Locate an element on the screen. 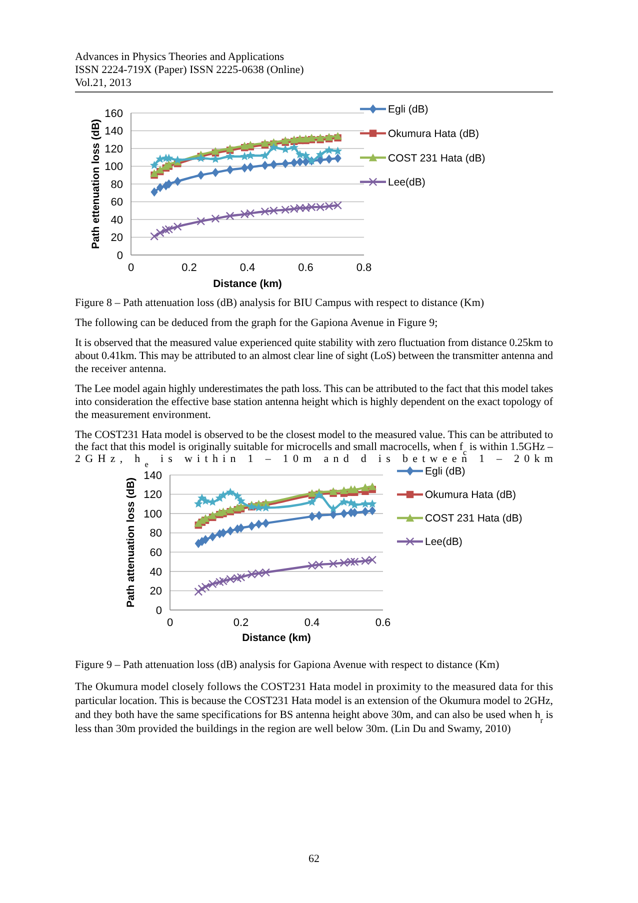 Image resolution: width=638 pixels, height=903 pixels. text: into consideration the effective base station antenna height which is highly dependent on the exact topology of is located at coordinates (314, 402).